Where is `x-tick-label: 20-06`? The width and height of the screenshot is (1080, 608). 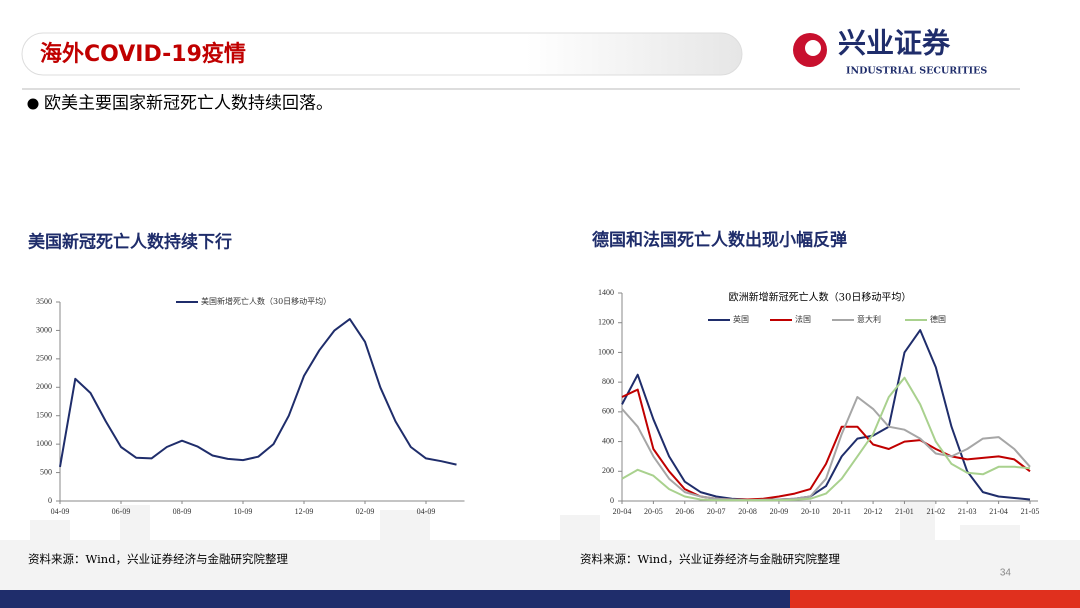
x-tick-label: 20-06 is located at coordinates (684, 511).